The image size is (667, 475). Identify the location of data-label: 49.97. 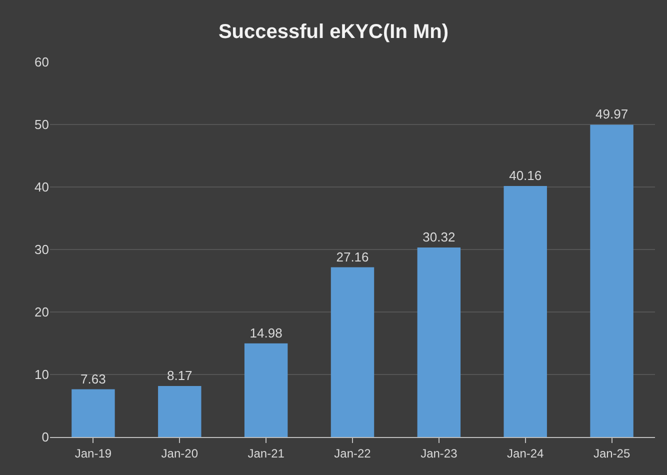
(612, 114).